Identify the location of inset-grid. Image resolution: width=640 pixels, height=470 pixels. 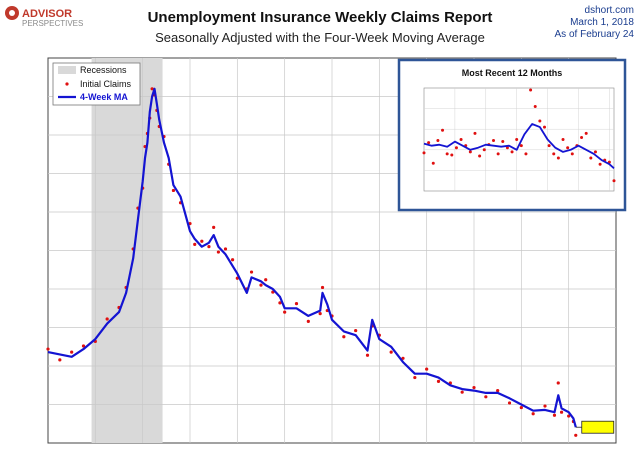
(519, 139).